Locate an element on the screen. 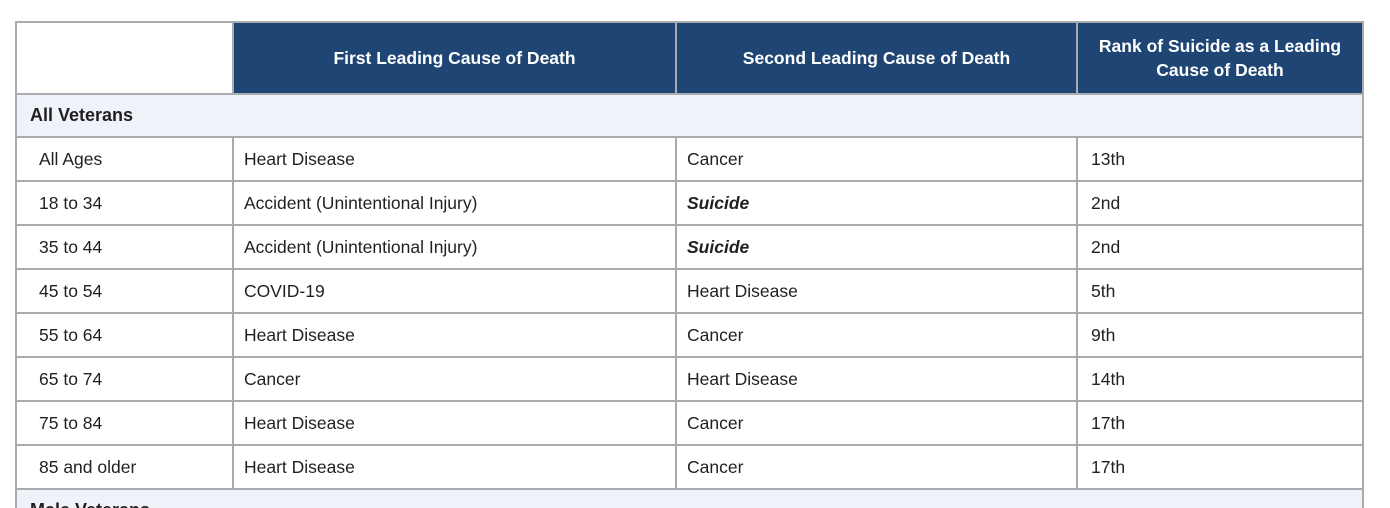  table-row: 75 to 84 Heart Disease Cancer 17th is located at coordinates (689, 423).